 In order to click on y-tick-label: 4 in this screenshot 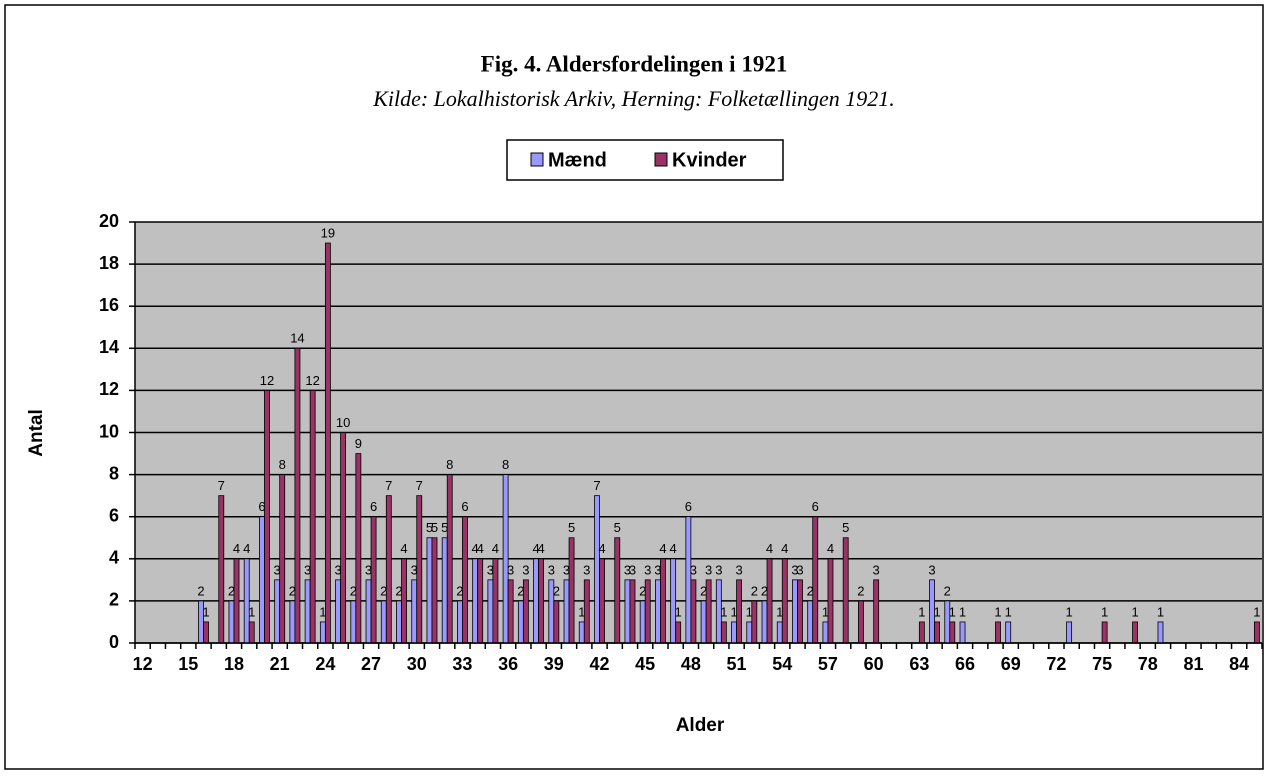, I will do `click(114, 558)`.